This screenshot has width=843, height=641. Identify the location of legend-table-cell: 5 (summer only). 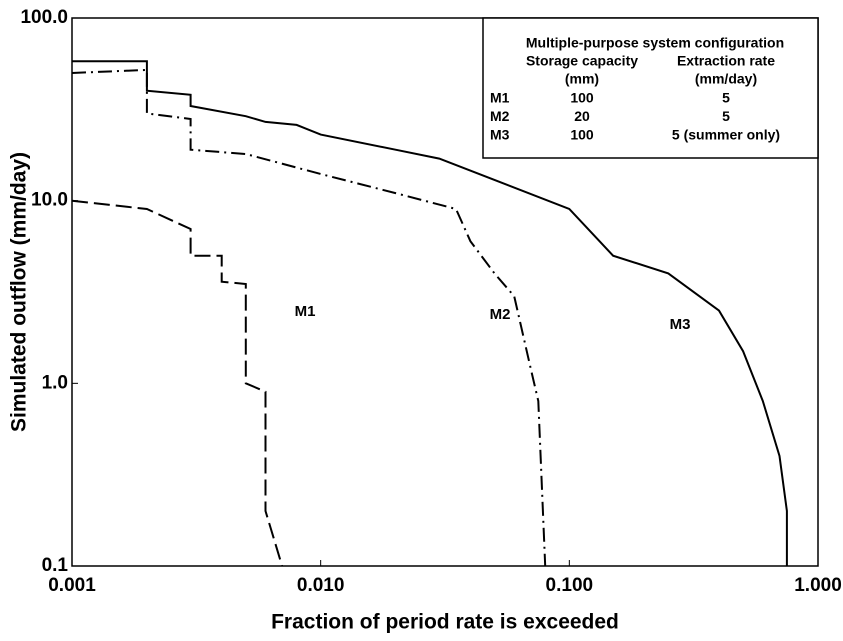
(726, 135).